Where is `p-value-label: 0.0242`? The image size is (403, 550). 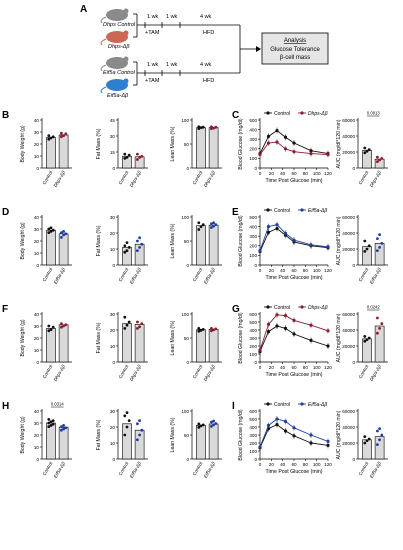
p-value-label: 0.0242 is located at coordinates (373, 307).